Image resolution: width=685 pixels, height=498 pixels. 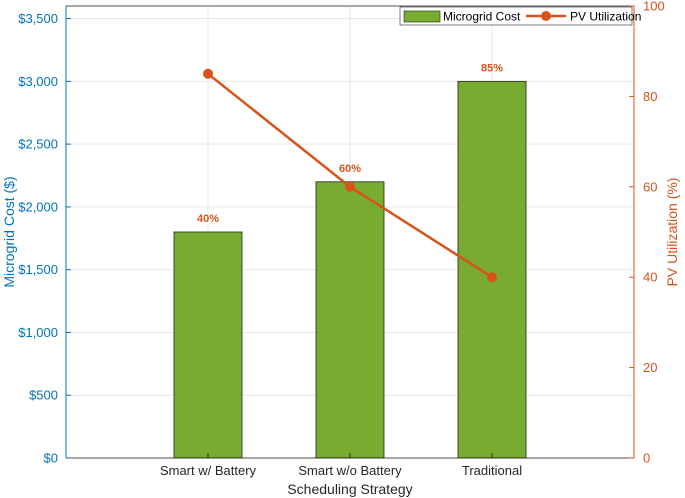 I want to click on legend: Microgrid Cost PV Utilization, so click(x=520, y=16).